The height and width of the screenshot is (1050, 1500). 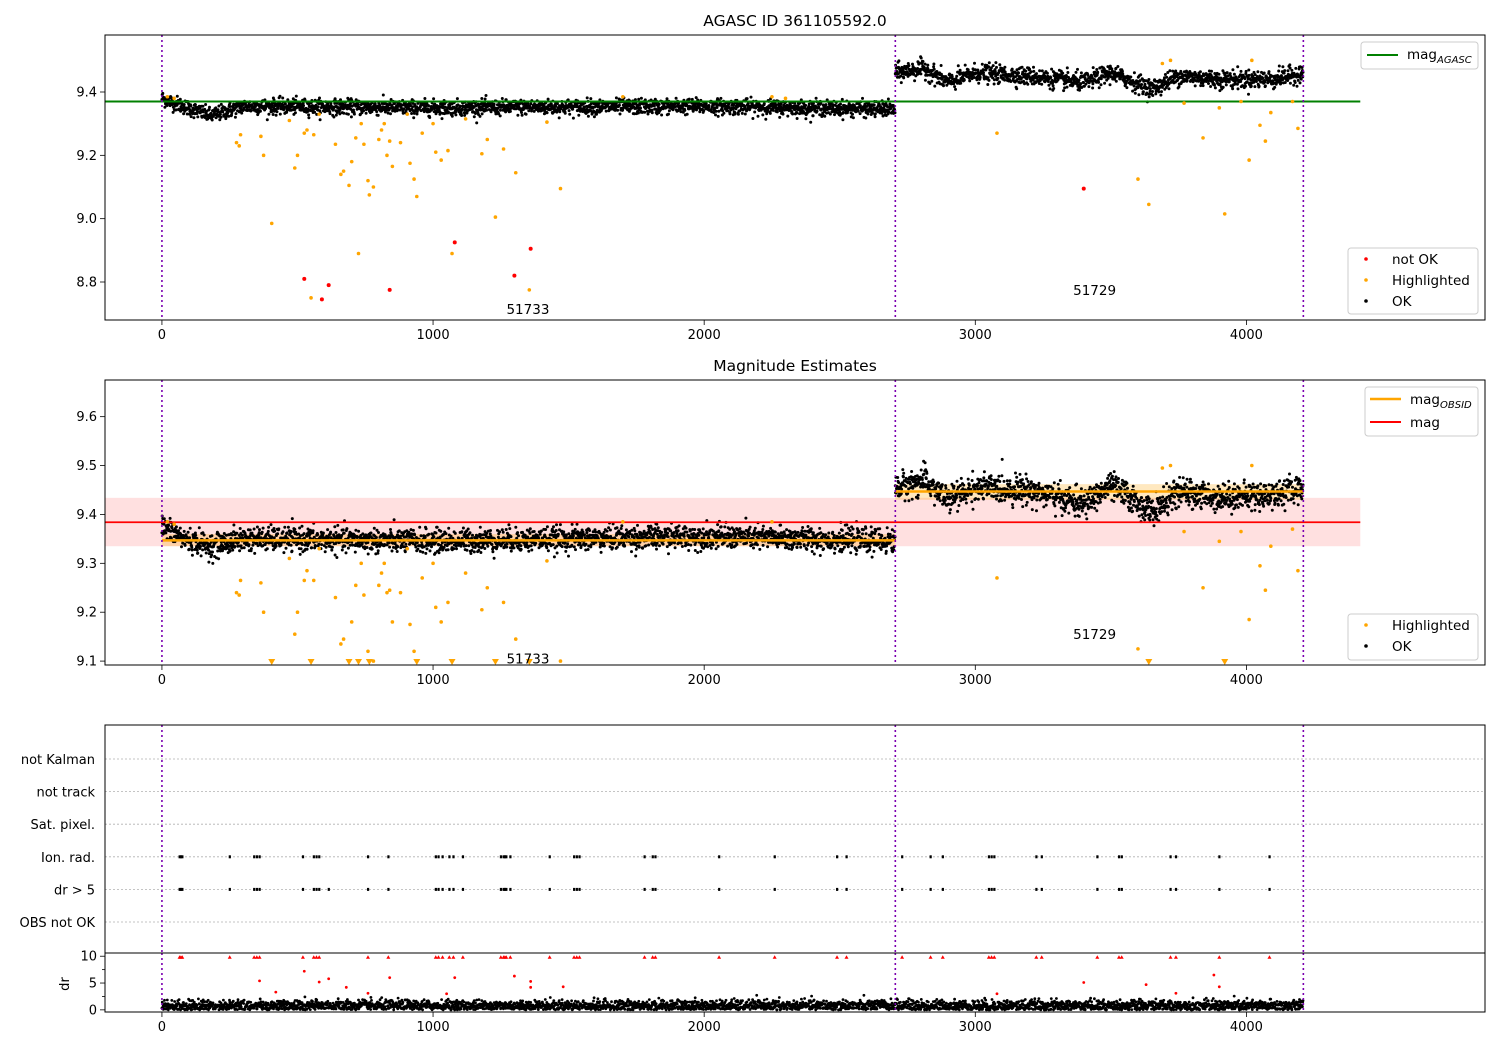 I want to click on obsid-label-51733: 51733, so click(x=527, y=310).